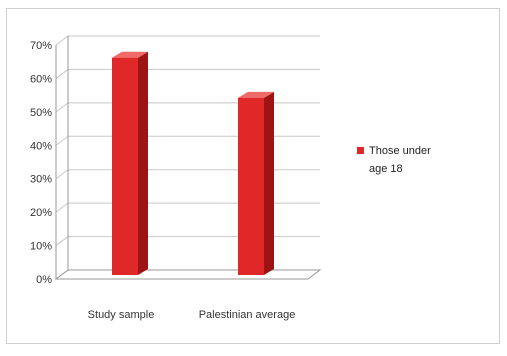  What do you see at coordinates (247, 315) in the screenshot?
I see `category-label: Palestinian average` at bounding box center [247, 315].